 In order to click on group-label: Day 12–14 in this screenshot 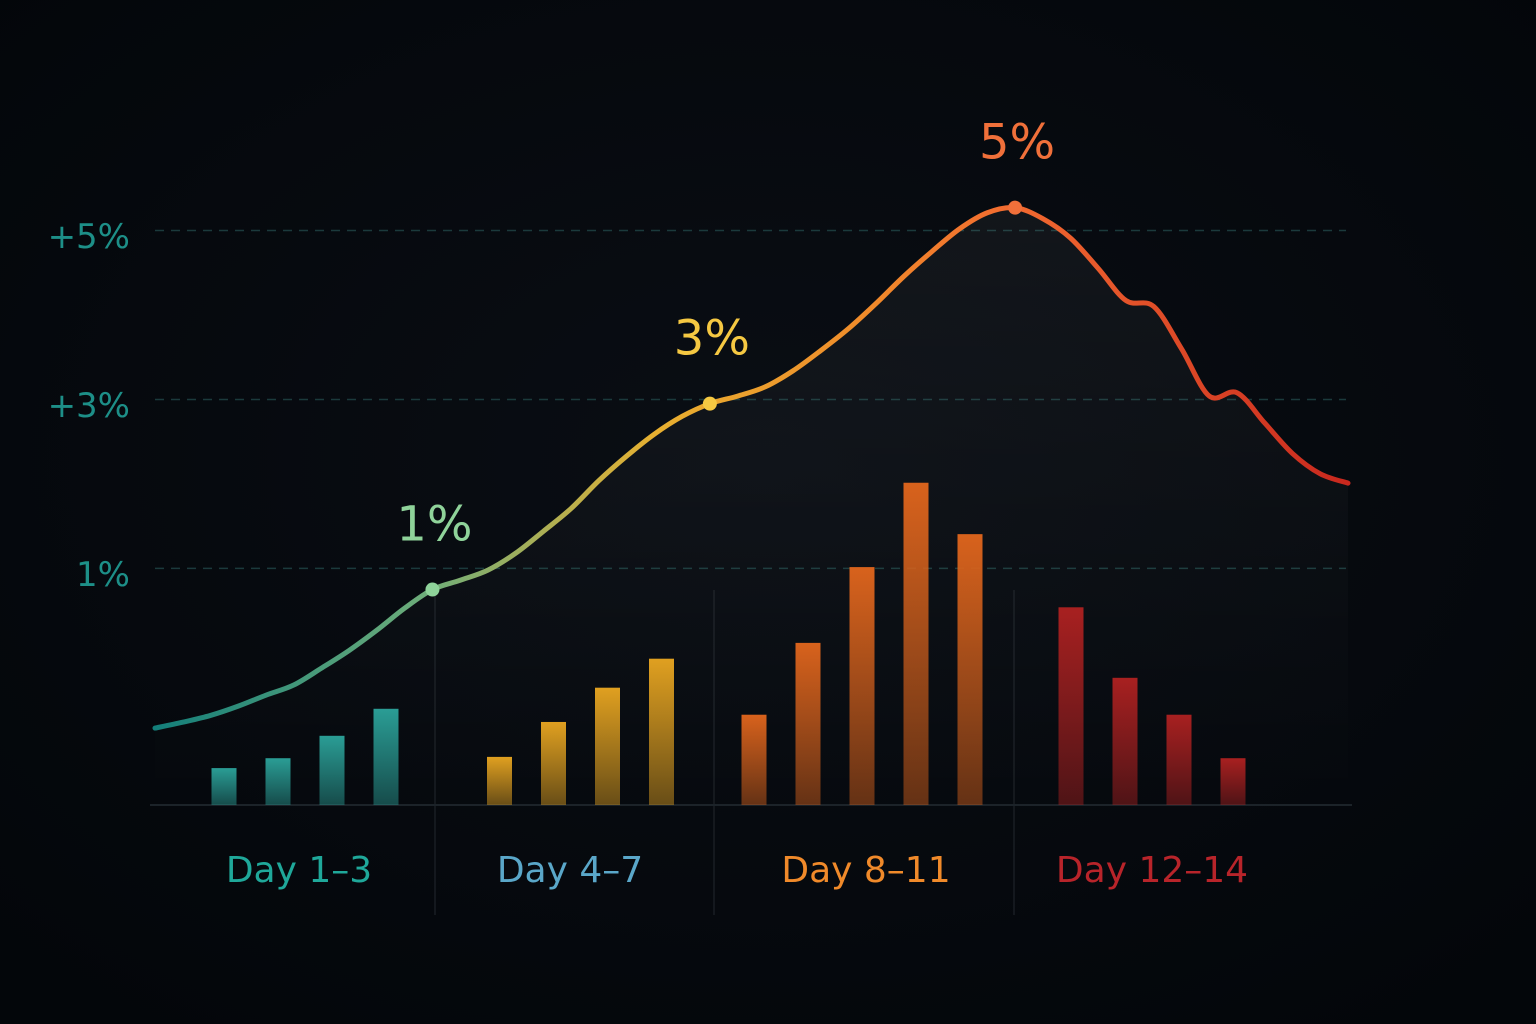, I will do `click(1152, 870)`.